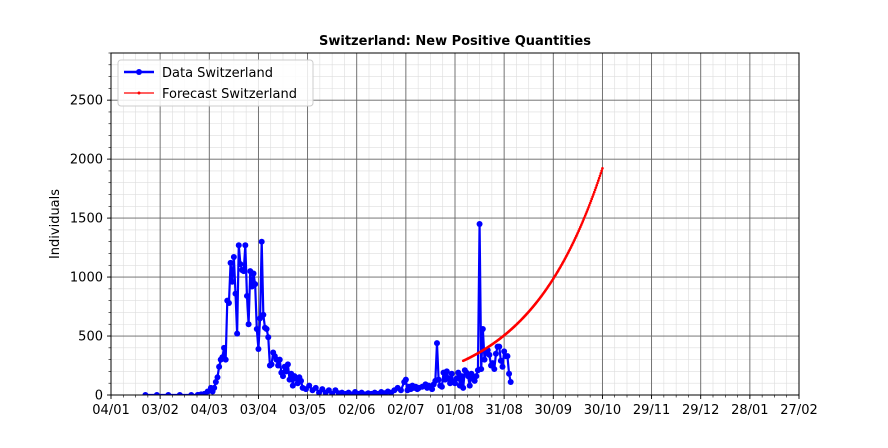 The image size is (888, 448). I want to click on x-tick-label: 28/01, so click(749, 410).